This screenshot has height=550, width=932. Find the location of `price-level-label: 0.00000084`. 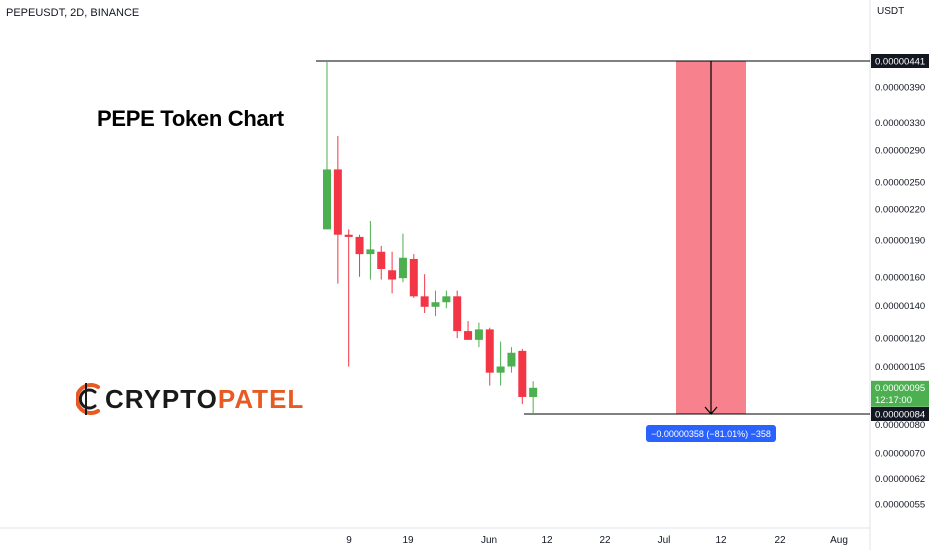

price-level-label: 0.00000084 is located at coordinates (900, 415).